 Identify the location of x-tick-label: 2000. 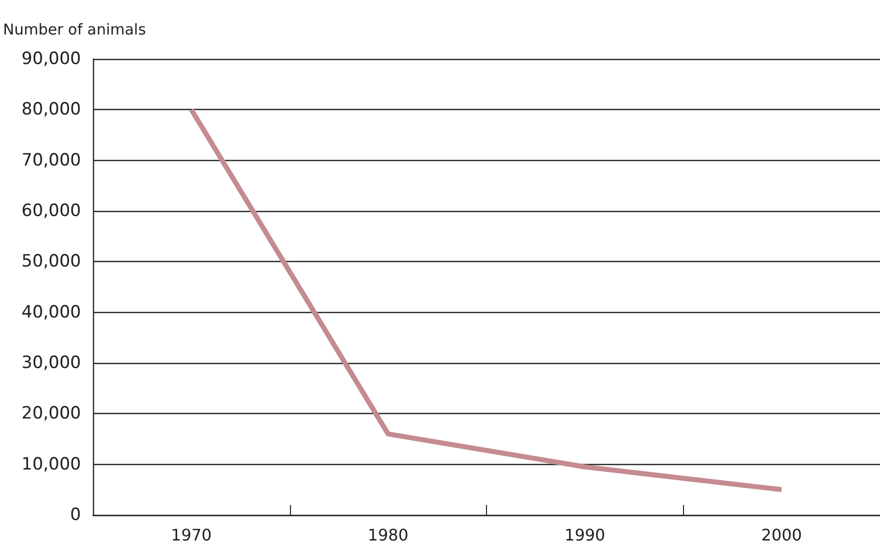
(781, 535).